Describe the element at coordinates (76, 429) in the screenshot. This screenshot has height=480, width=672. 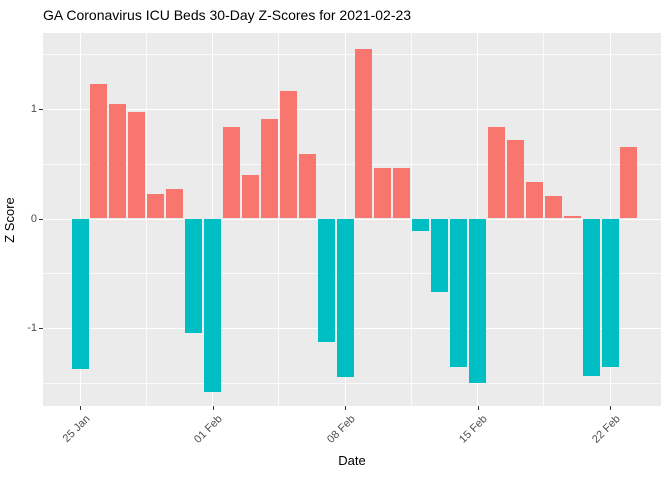
I see `x-tick-label: 25 Jan` at that location.